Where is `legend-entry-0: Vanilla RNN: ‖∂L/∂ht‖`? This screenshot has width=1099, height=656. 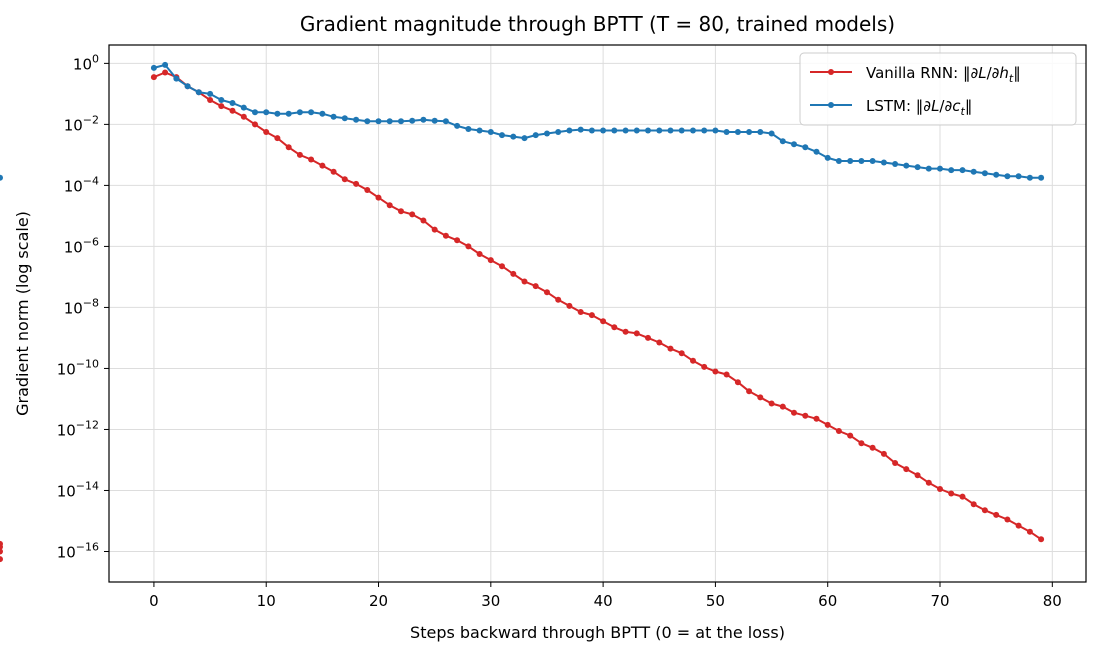 legend-entry-0: Vanilla RNN: ‖∂L/∂ht‖ is located at coordinates (943, 74).